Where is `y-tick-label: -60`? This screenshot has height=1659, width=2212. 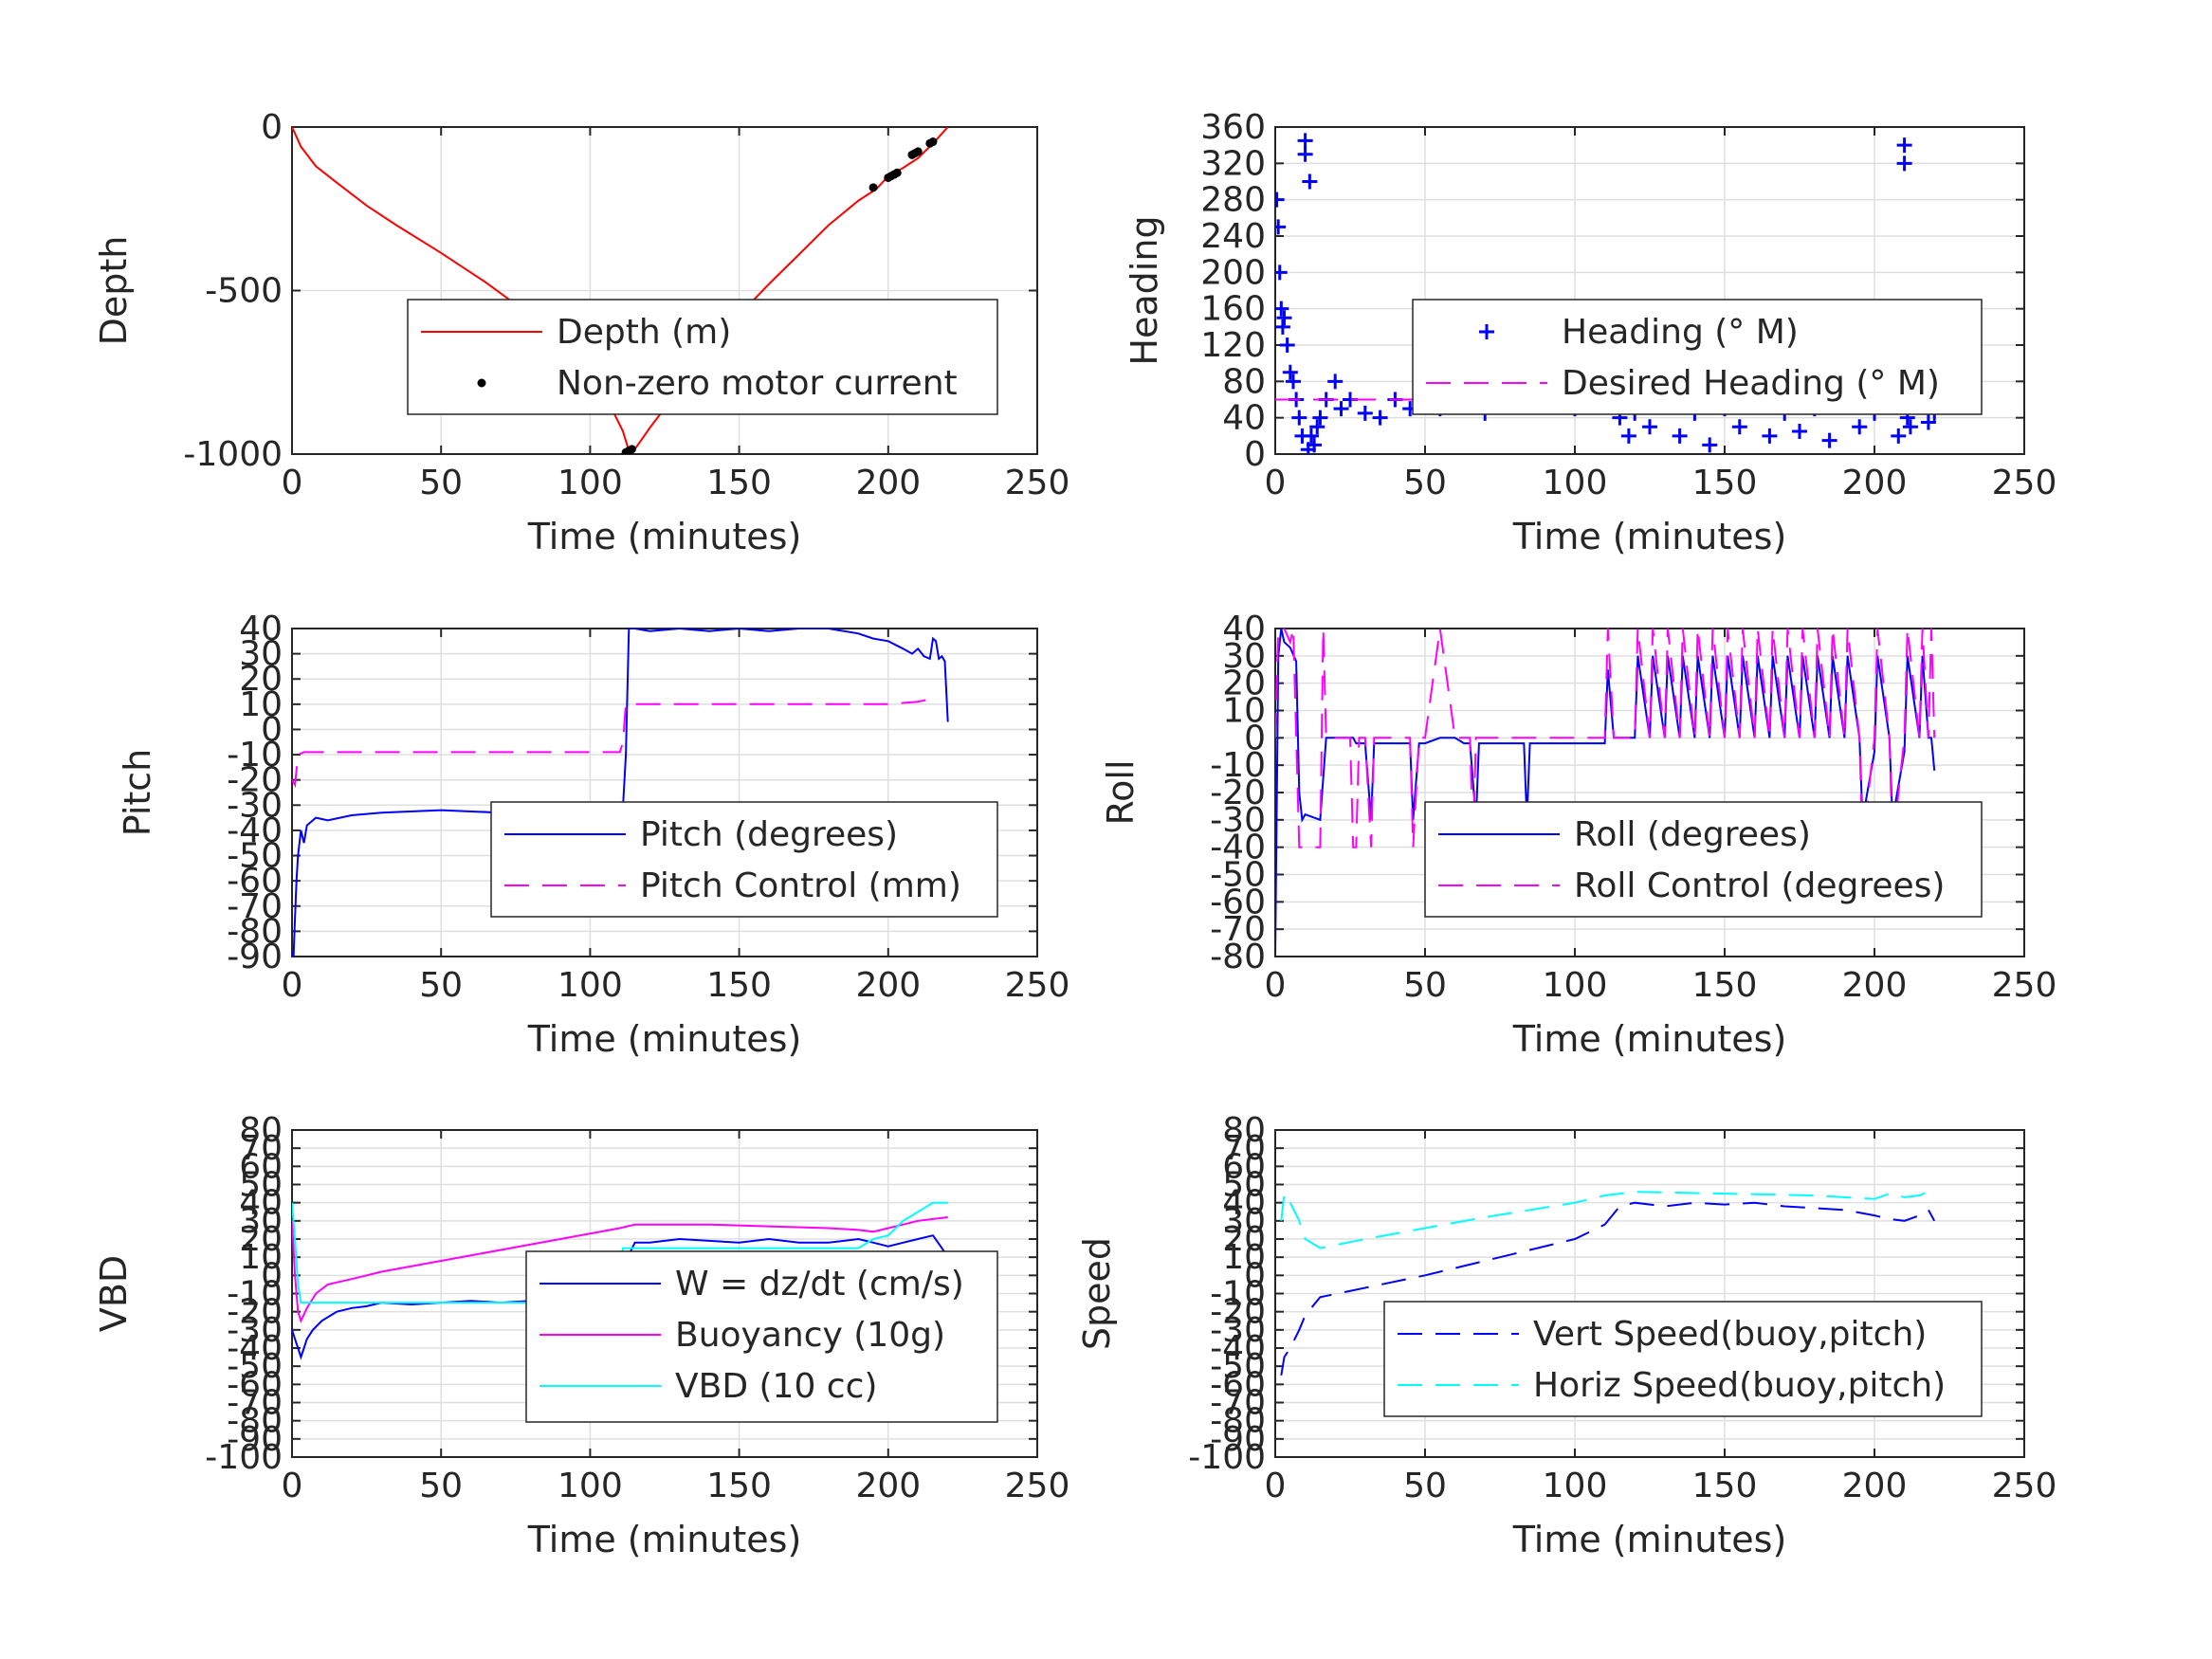 y-tick-label: -60 is located at coordinates (1238, 902).